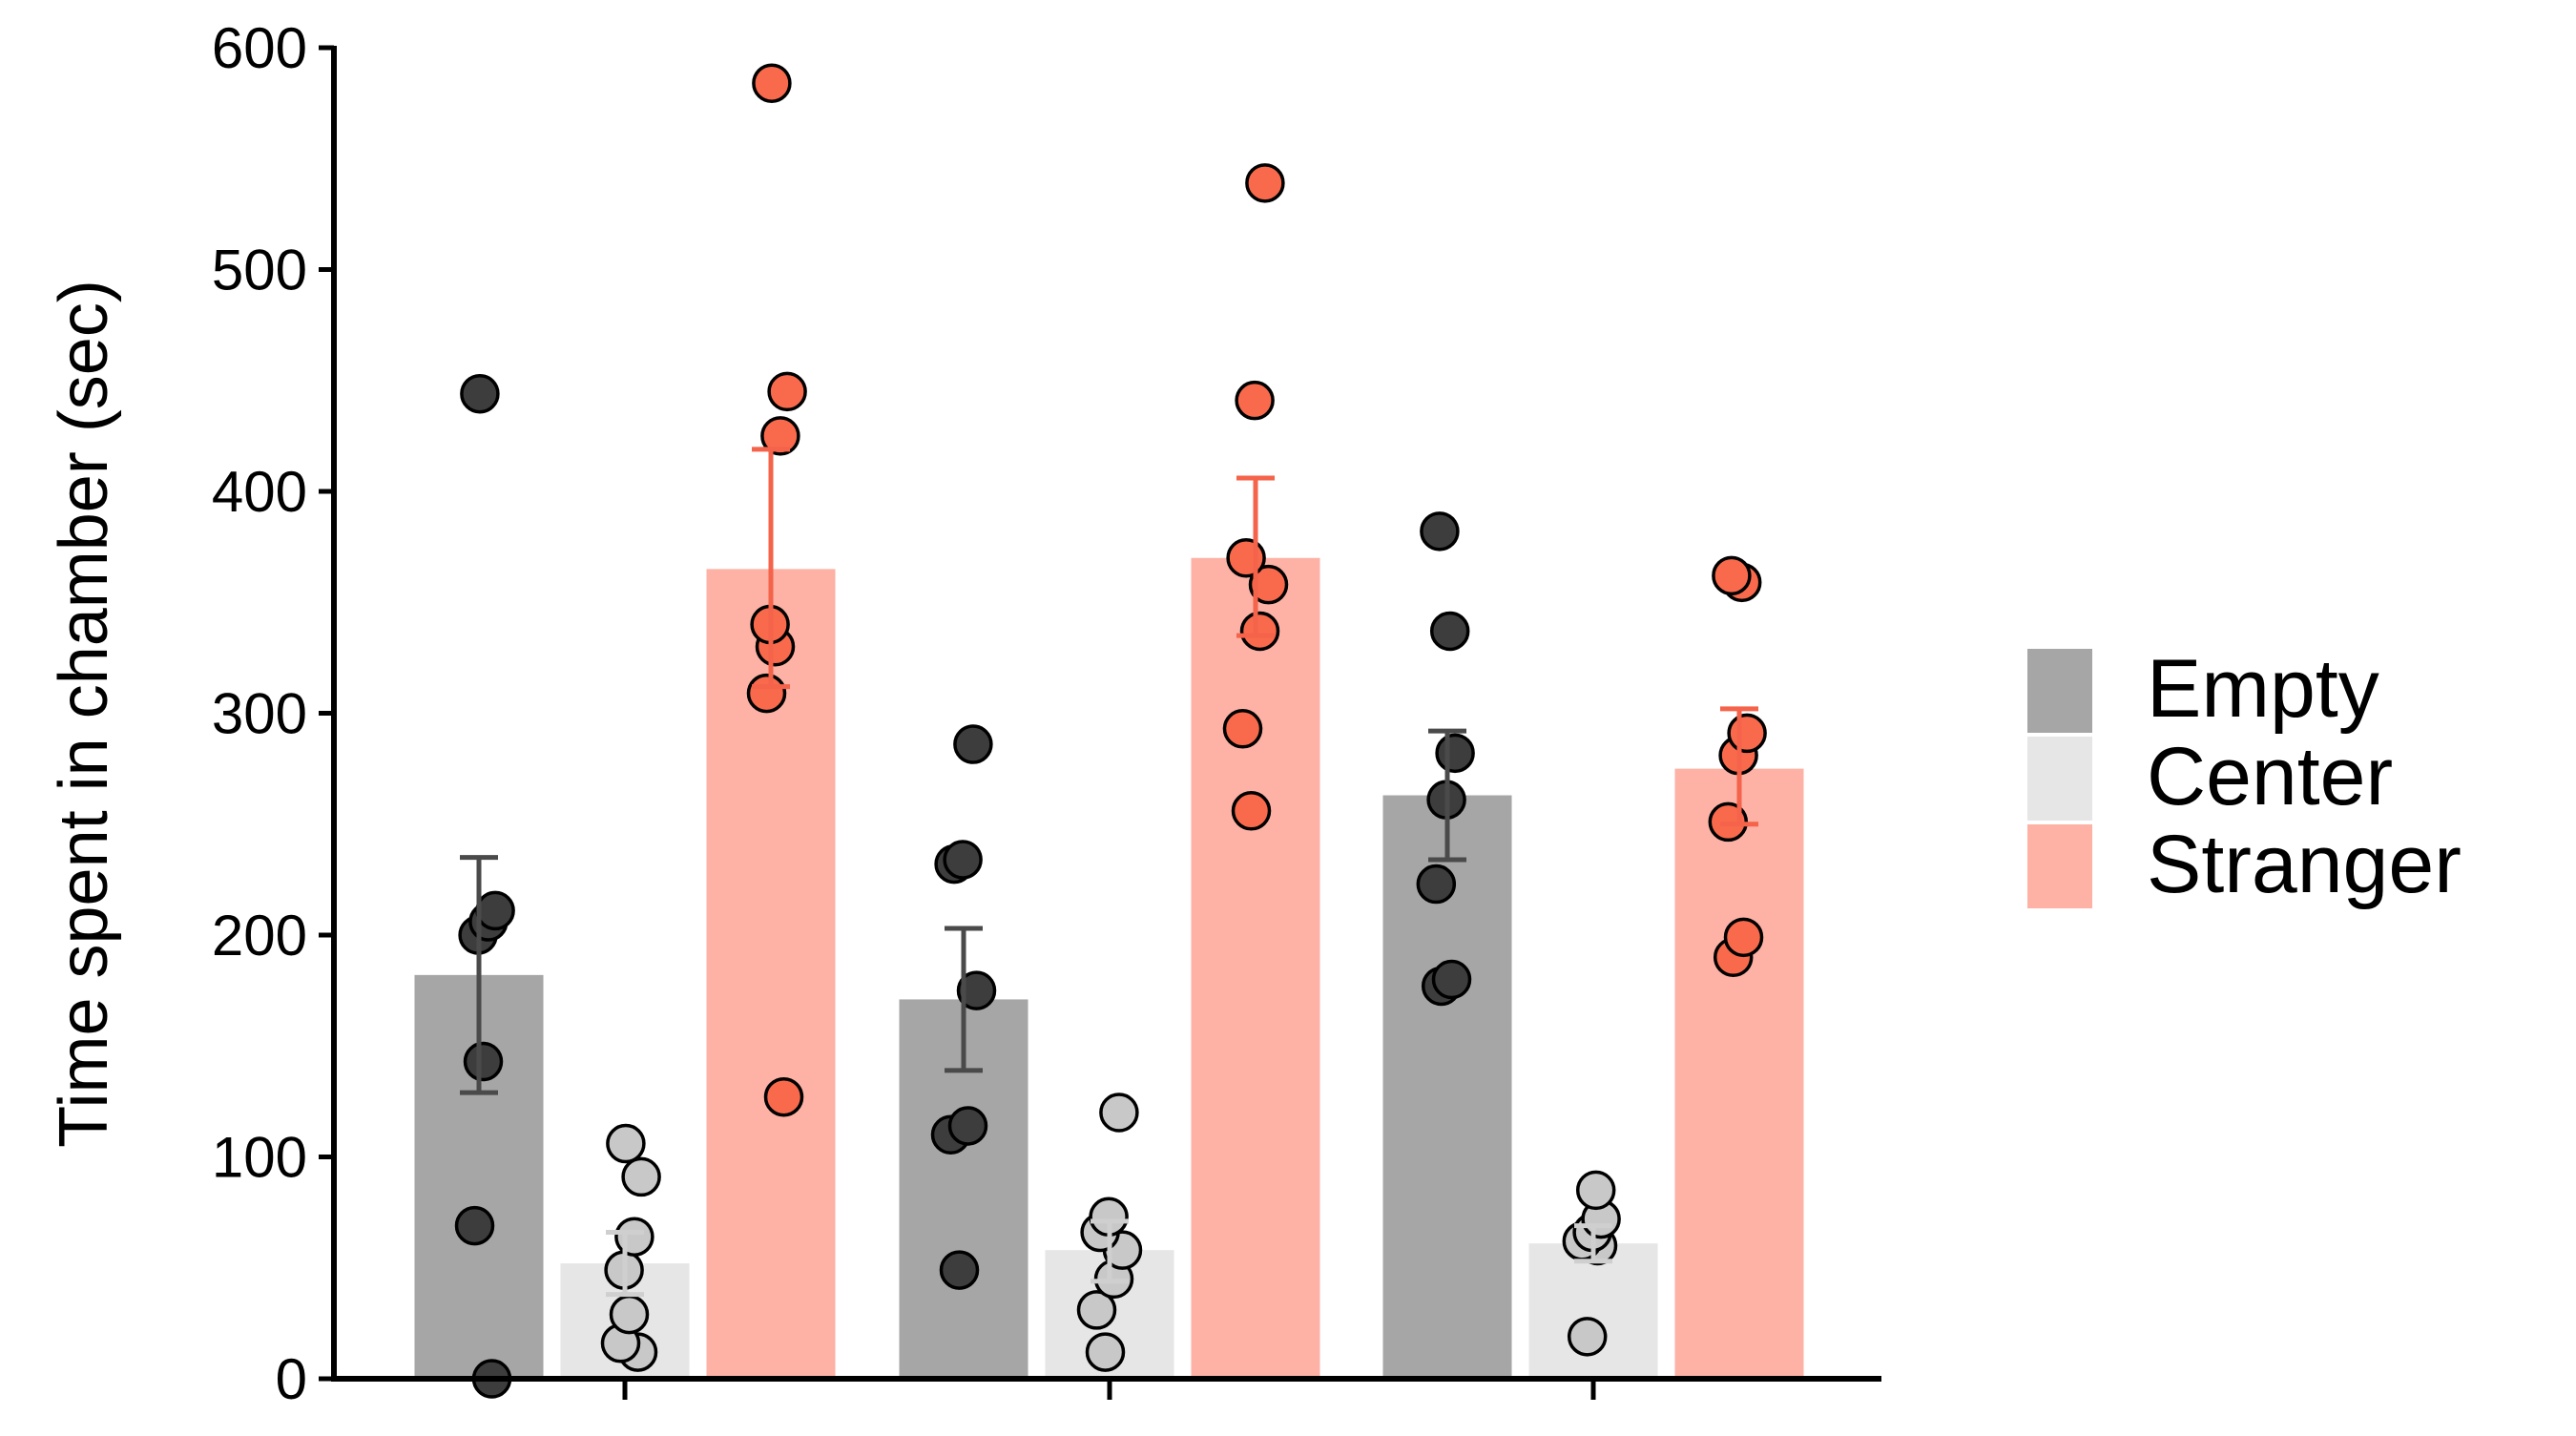 The image size is (2576, 1436). What do you see at coordinates (259, 48) in the screenshot?
I see `y-tick-label: 600` at bounding box center [259, 48].